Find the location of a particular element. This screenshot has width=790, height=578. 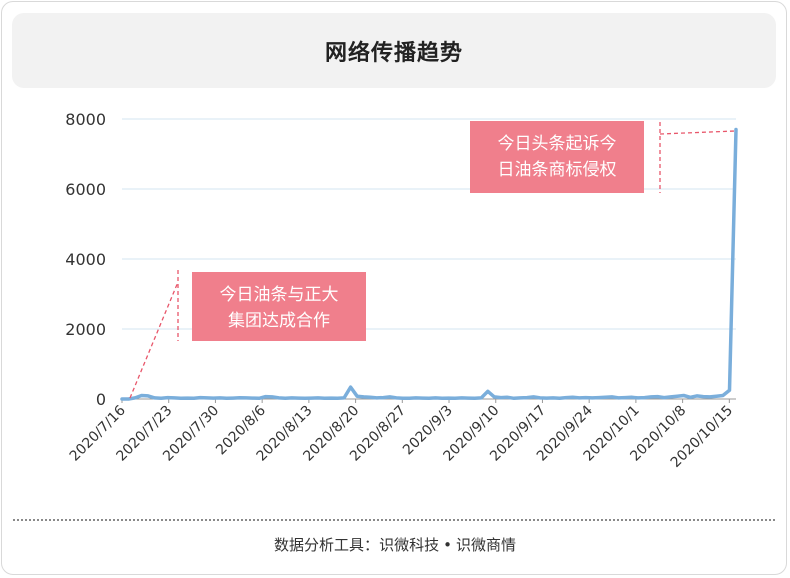

y-tick-label: 0 is located at coordinates (101, 399).